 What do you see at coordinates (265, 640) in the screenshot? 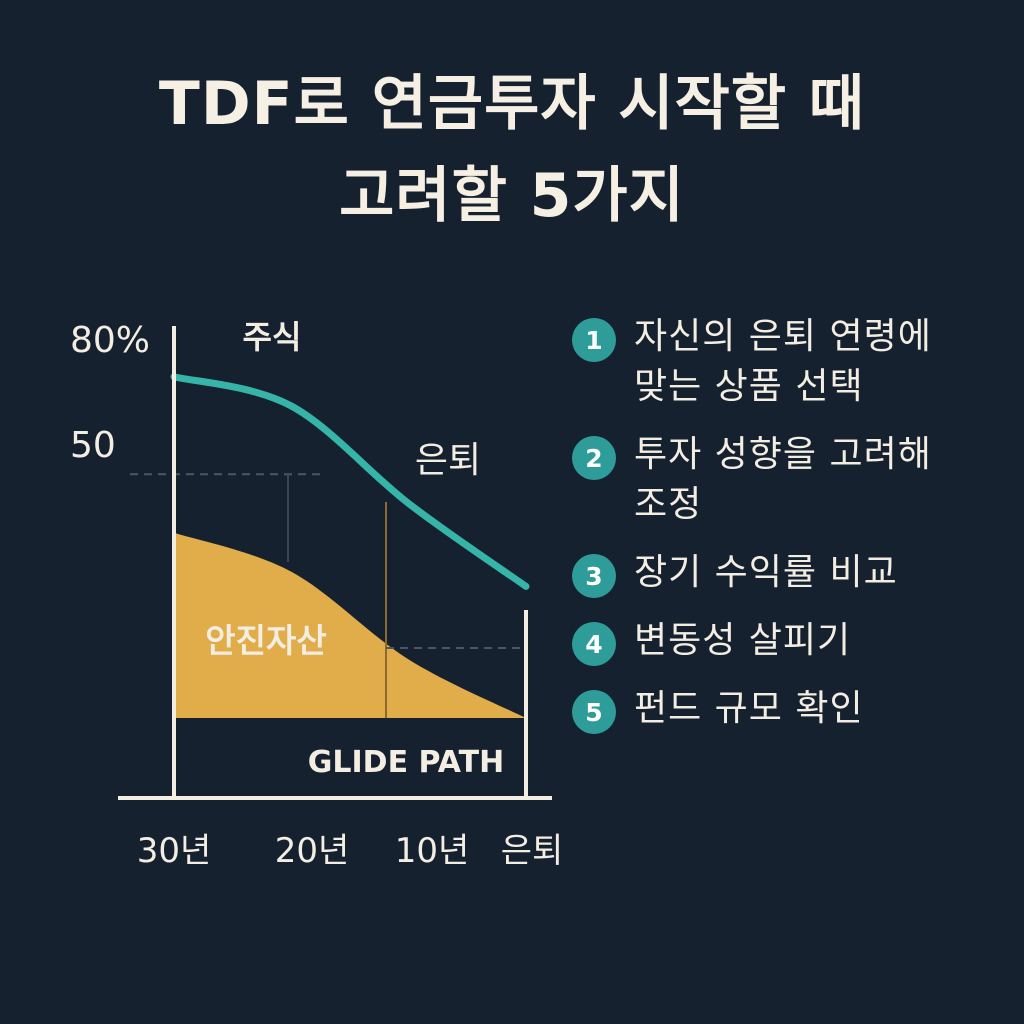
I see `series-label-safe: 안진자산` at bounding box center [265, 640].